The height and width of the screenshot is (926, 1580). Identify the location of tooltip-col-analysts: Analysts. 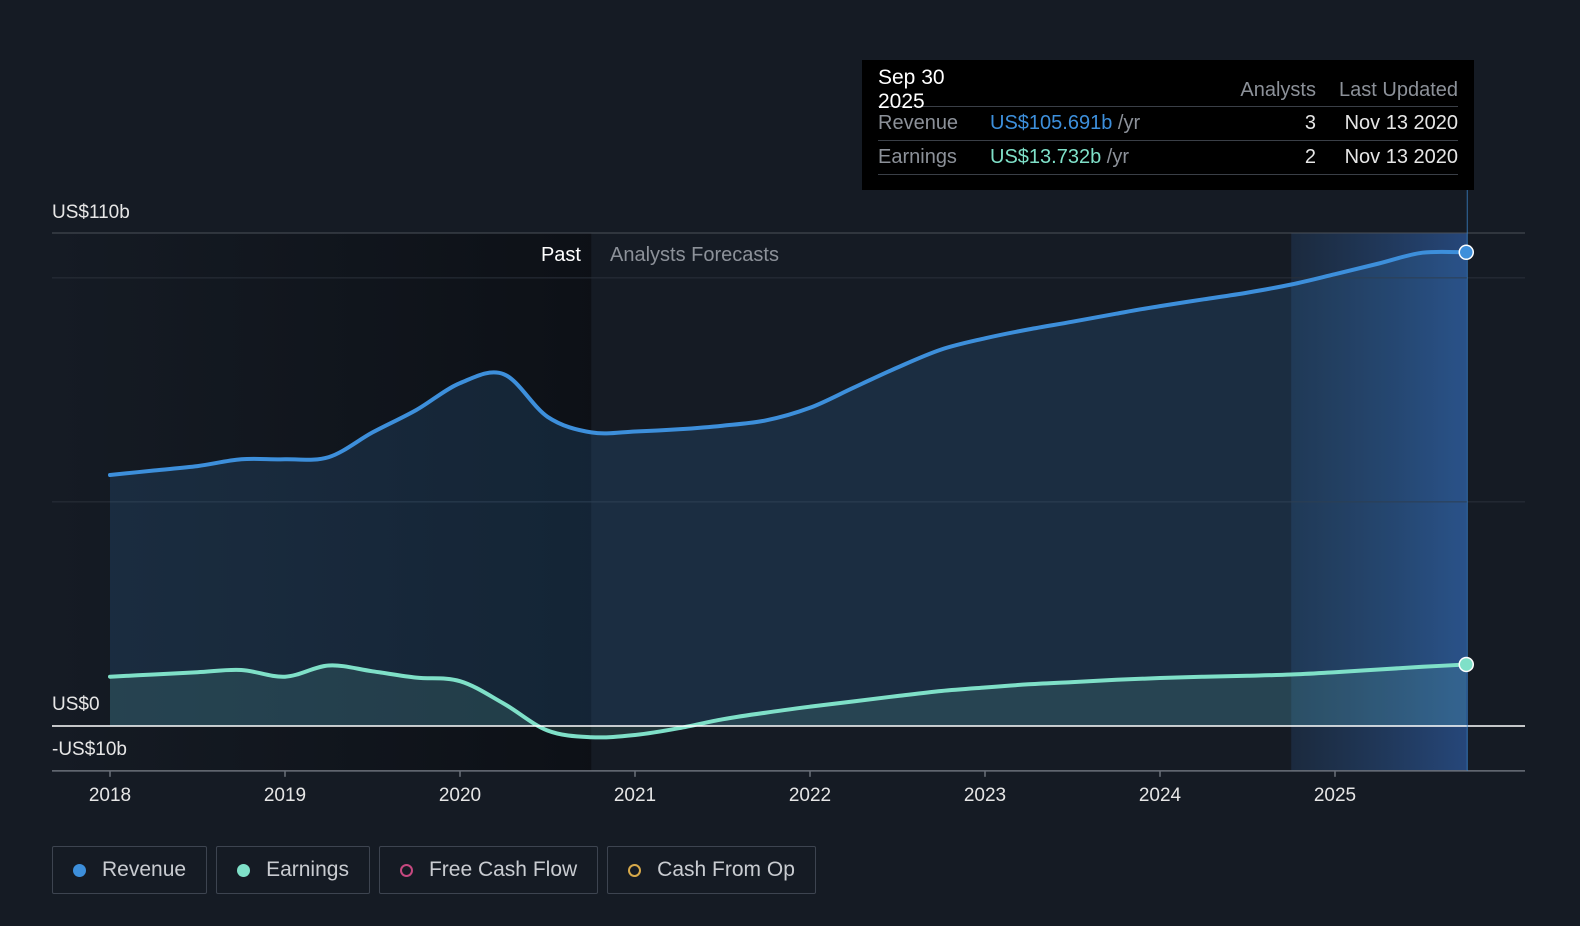
(1278, 89).